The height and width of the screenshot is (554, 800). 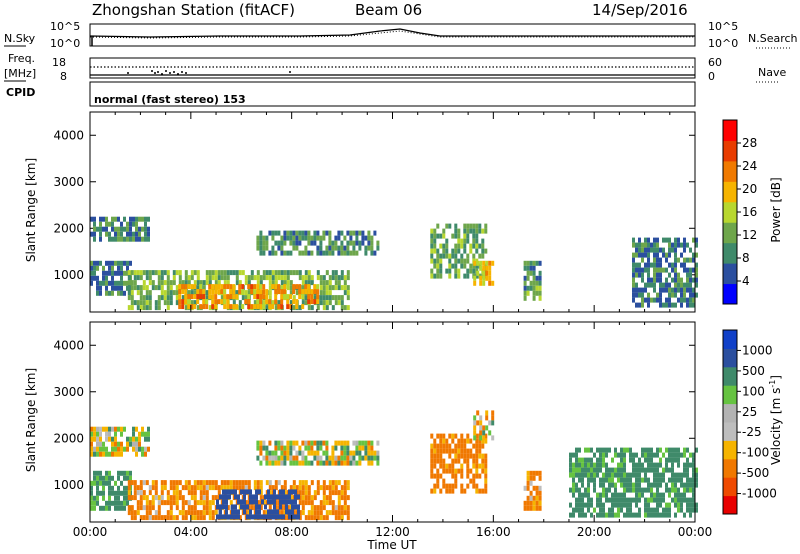 I want to click on velocity-ytick-label: 4000, so click(x=68, y=345).